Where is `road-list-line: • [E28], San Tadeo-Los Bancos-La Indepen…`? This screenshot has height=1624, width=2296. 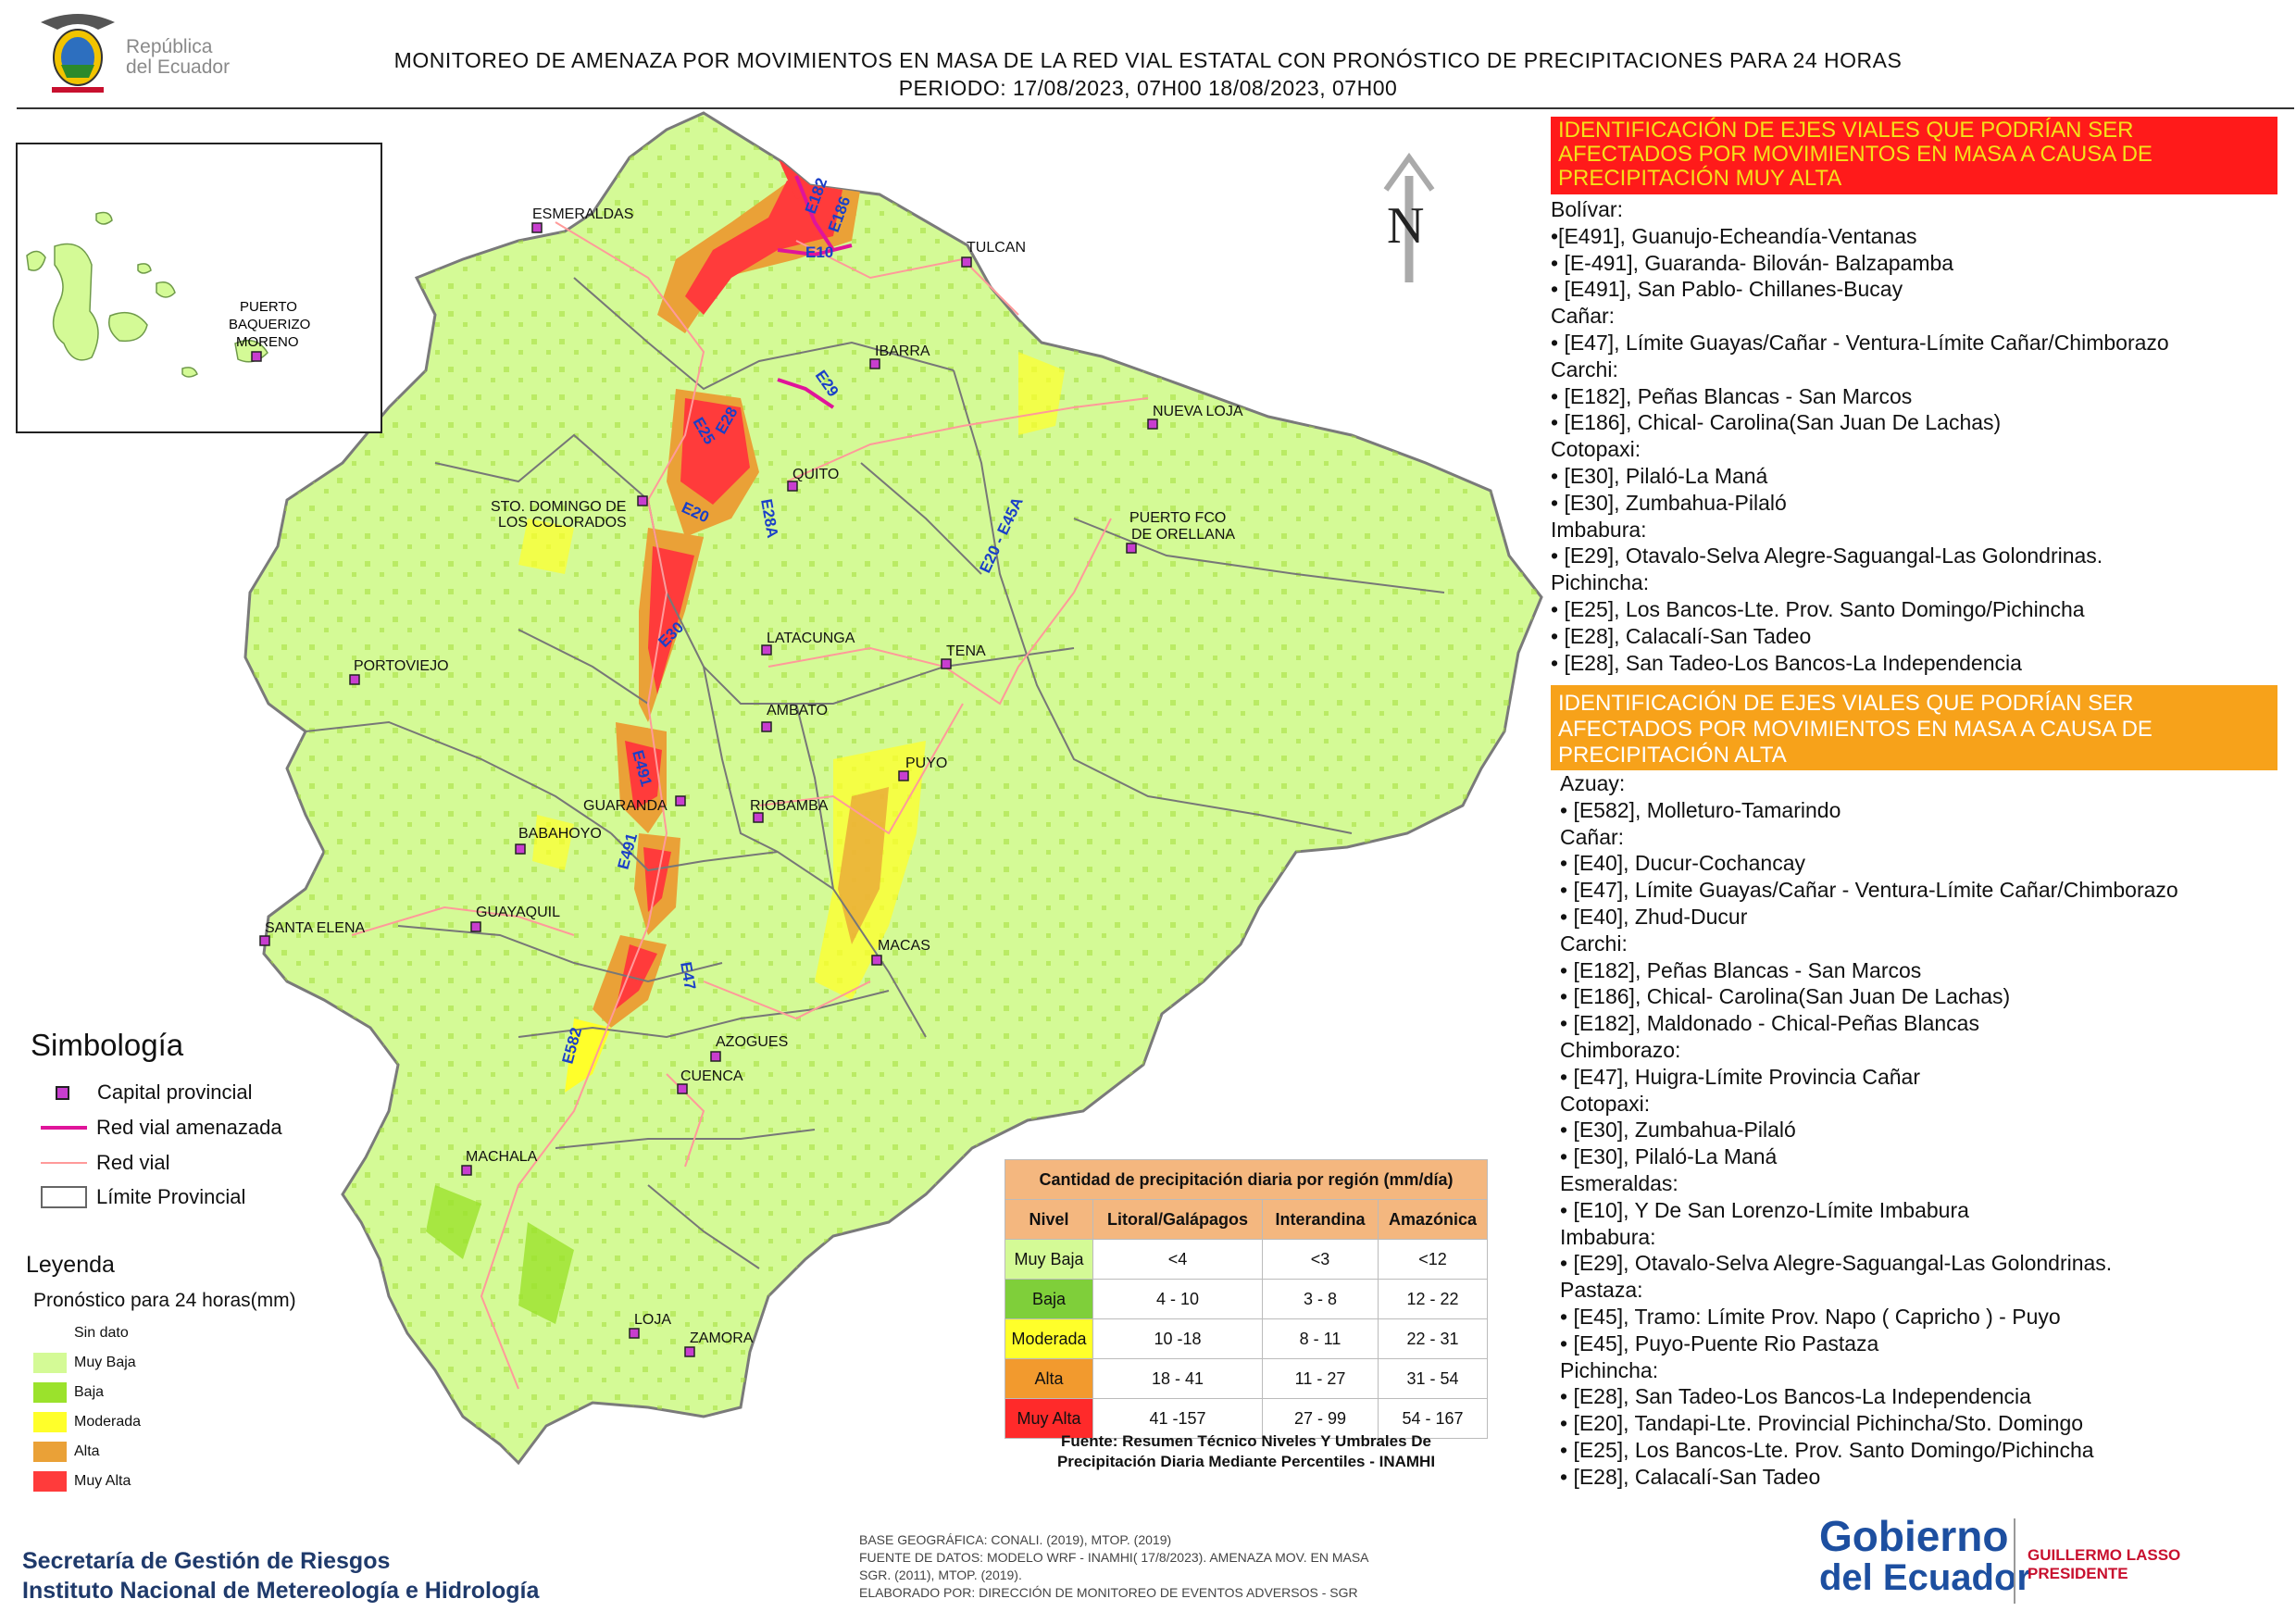 road-list-line: • [E28], San Tadeo-Los Bancos-La Indepen… is located at coordinates (1786, 662).